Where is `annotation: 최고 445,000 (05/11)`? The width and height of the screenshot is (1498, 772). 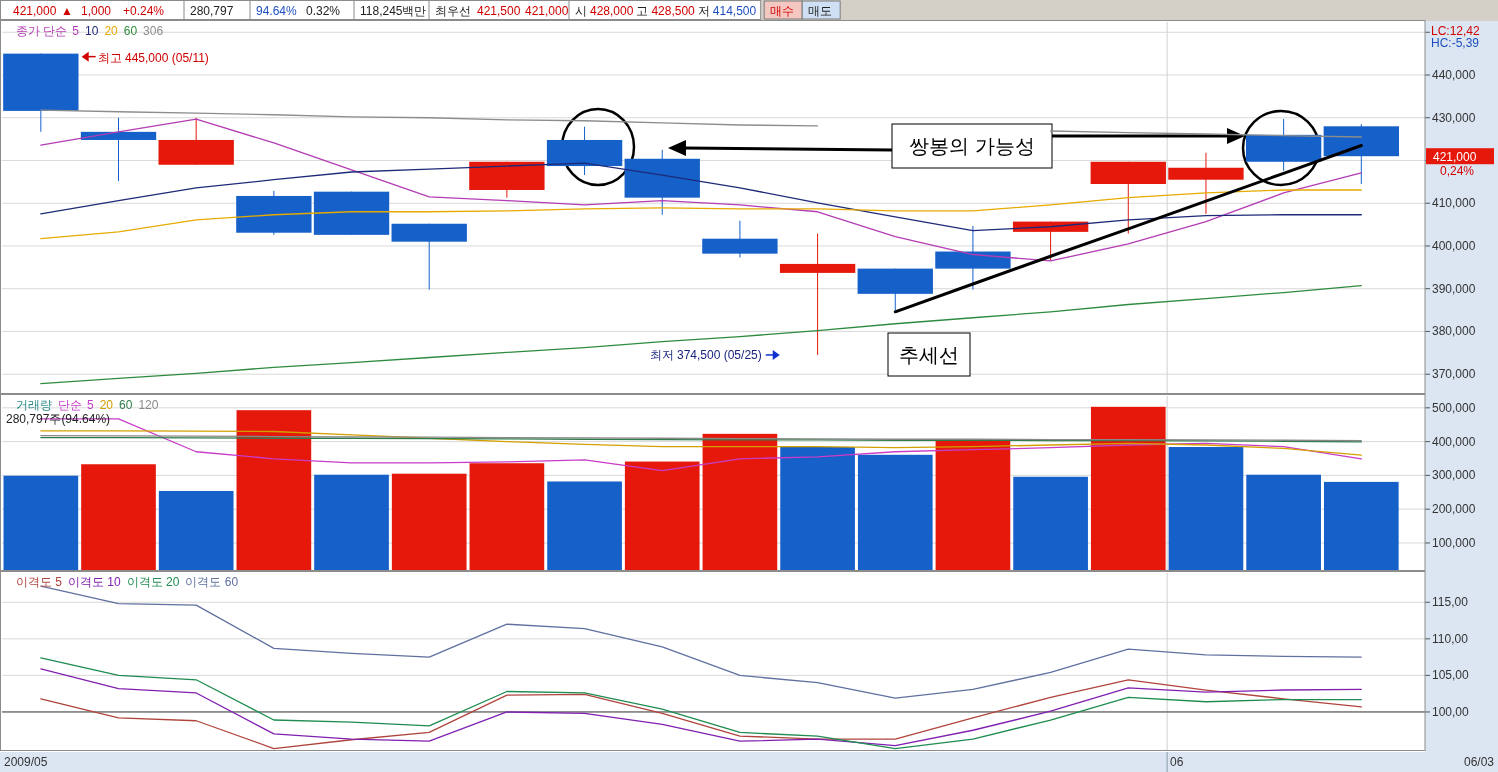
annotation: 최고 445,000 (05/11) is located at coordinates (153, 57).